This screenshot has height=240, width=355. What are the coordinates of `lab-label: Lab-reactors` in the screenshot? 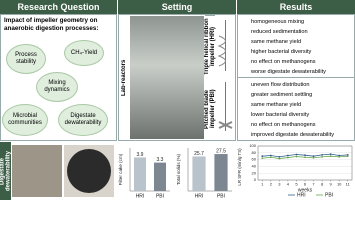 It's located at (124, 77).